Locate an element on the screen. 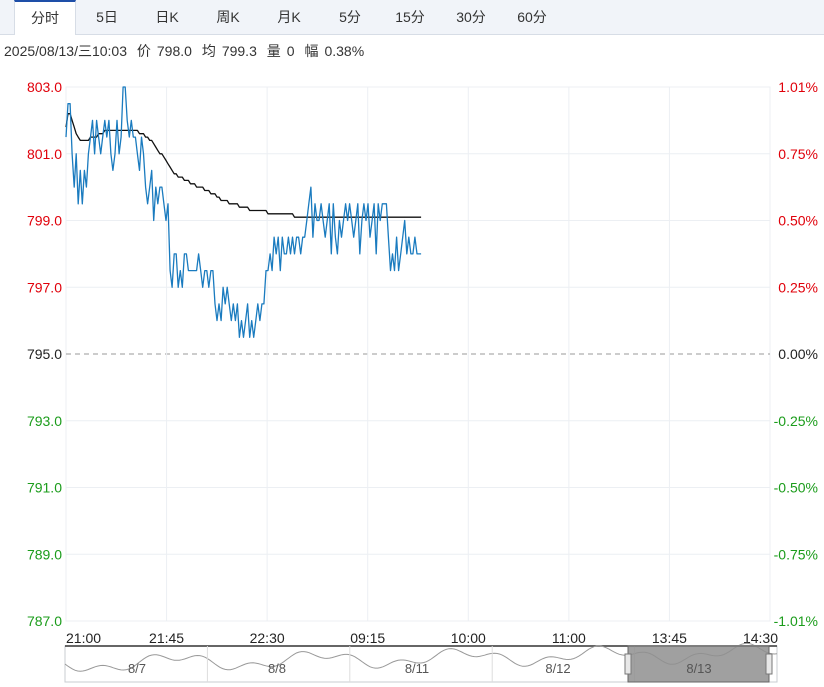 The image size is (824, 687). x-tick-label: 11:00 is located at coordinates (569, 638).